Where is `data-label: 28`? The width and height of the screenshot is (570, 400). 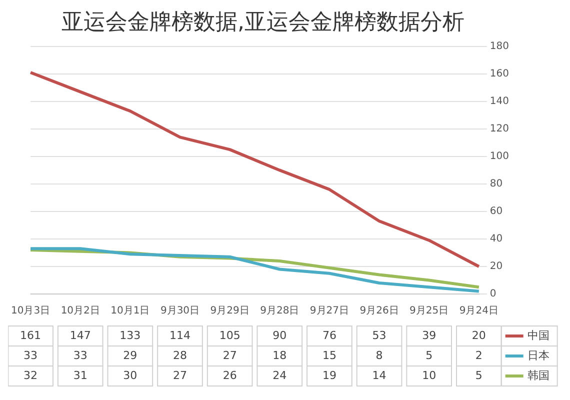
data-label: 28 is located at coordinates (180, 355).